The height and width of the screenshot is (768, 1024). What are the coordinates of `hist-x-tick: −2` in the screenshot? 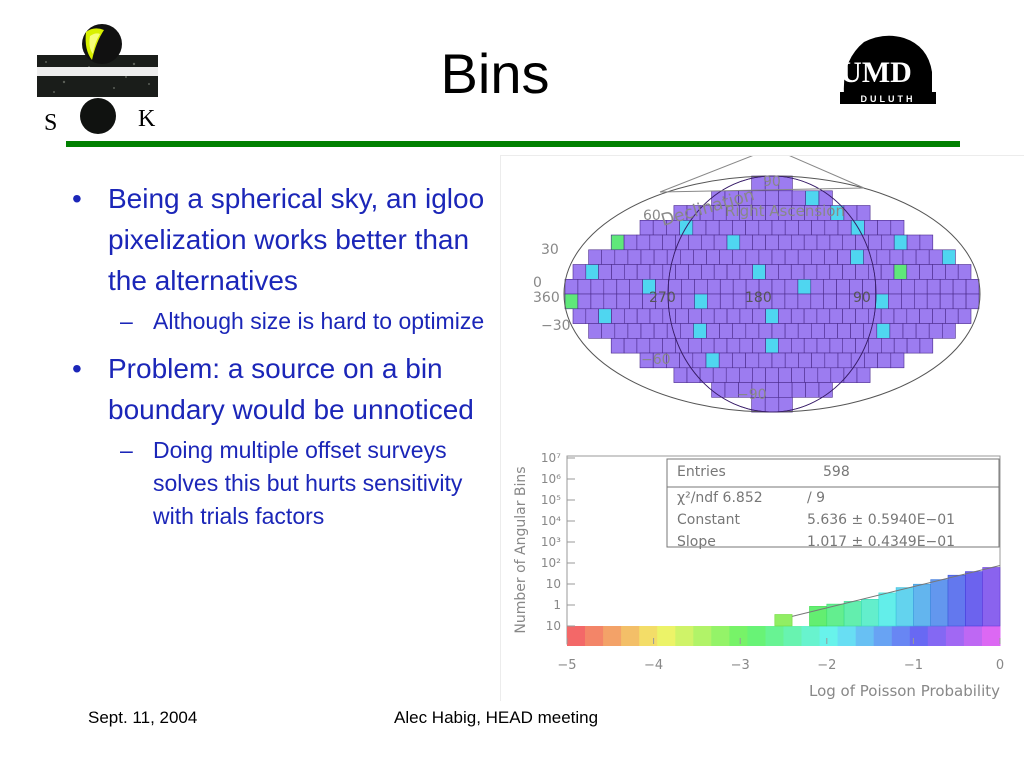 It's located at (826, 665).